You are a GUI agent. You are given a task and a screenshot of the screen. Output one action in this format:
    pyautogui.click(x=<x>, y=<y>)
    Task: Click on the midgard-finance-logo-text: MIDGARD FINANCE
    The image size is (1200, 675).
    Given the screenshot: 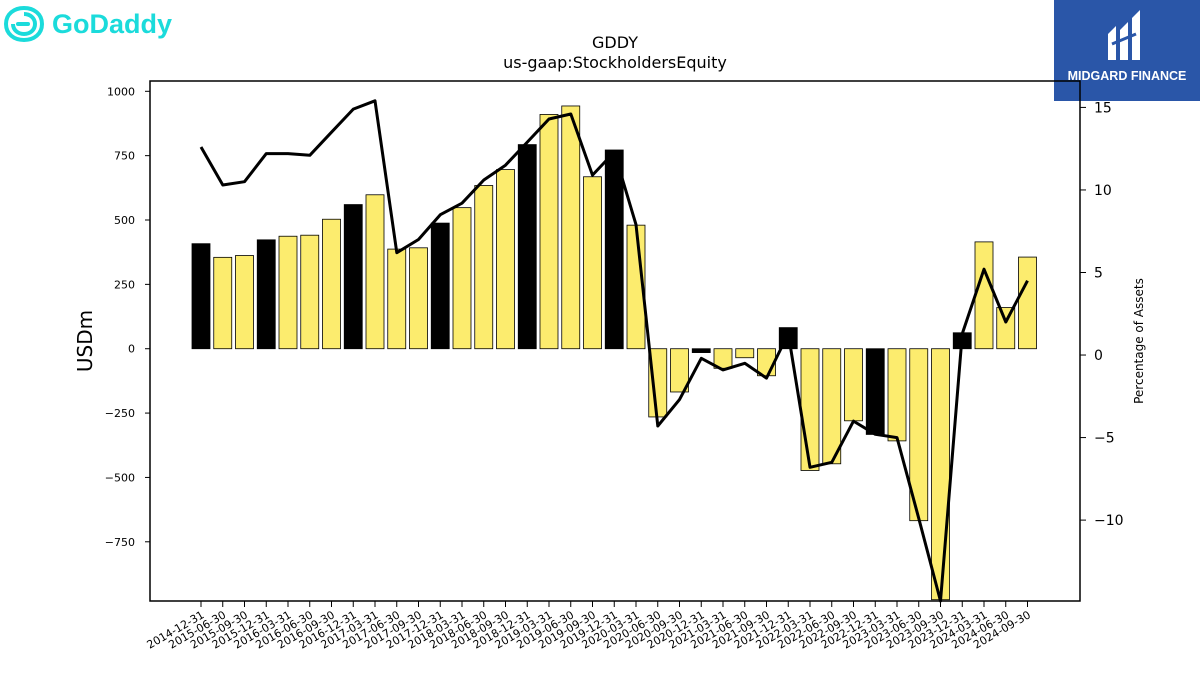 What is the action you would take?
    pyautogui.click(x=1127, y=76)
    